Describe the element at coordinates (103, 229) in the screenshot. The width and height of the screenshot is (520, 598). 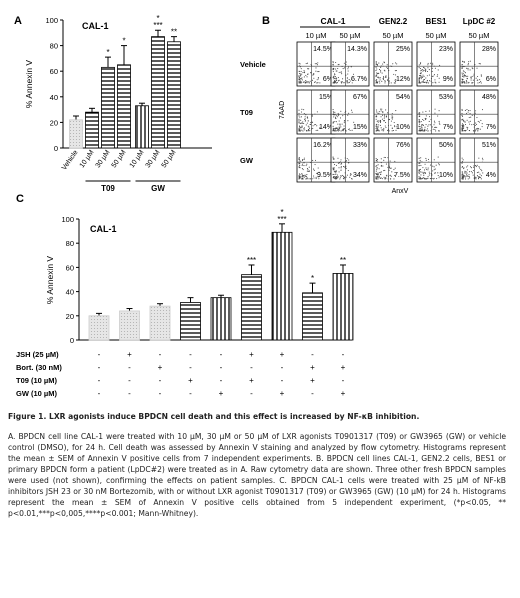
I see `chart-title: CAL-1` at that location.